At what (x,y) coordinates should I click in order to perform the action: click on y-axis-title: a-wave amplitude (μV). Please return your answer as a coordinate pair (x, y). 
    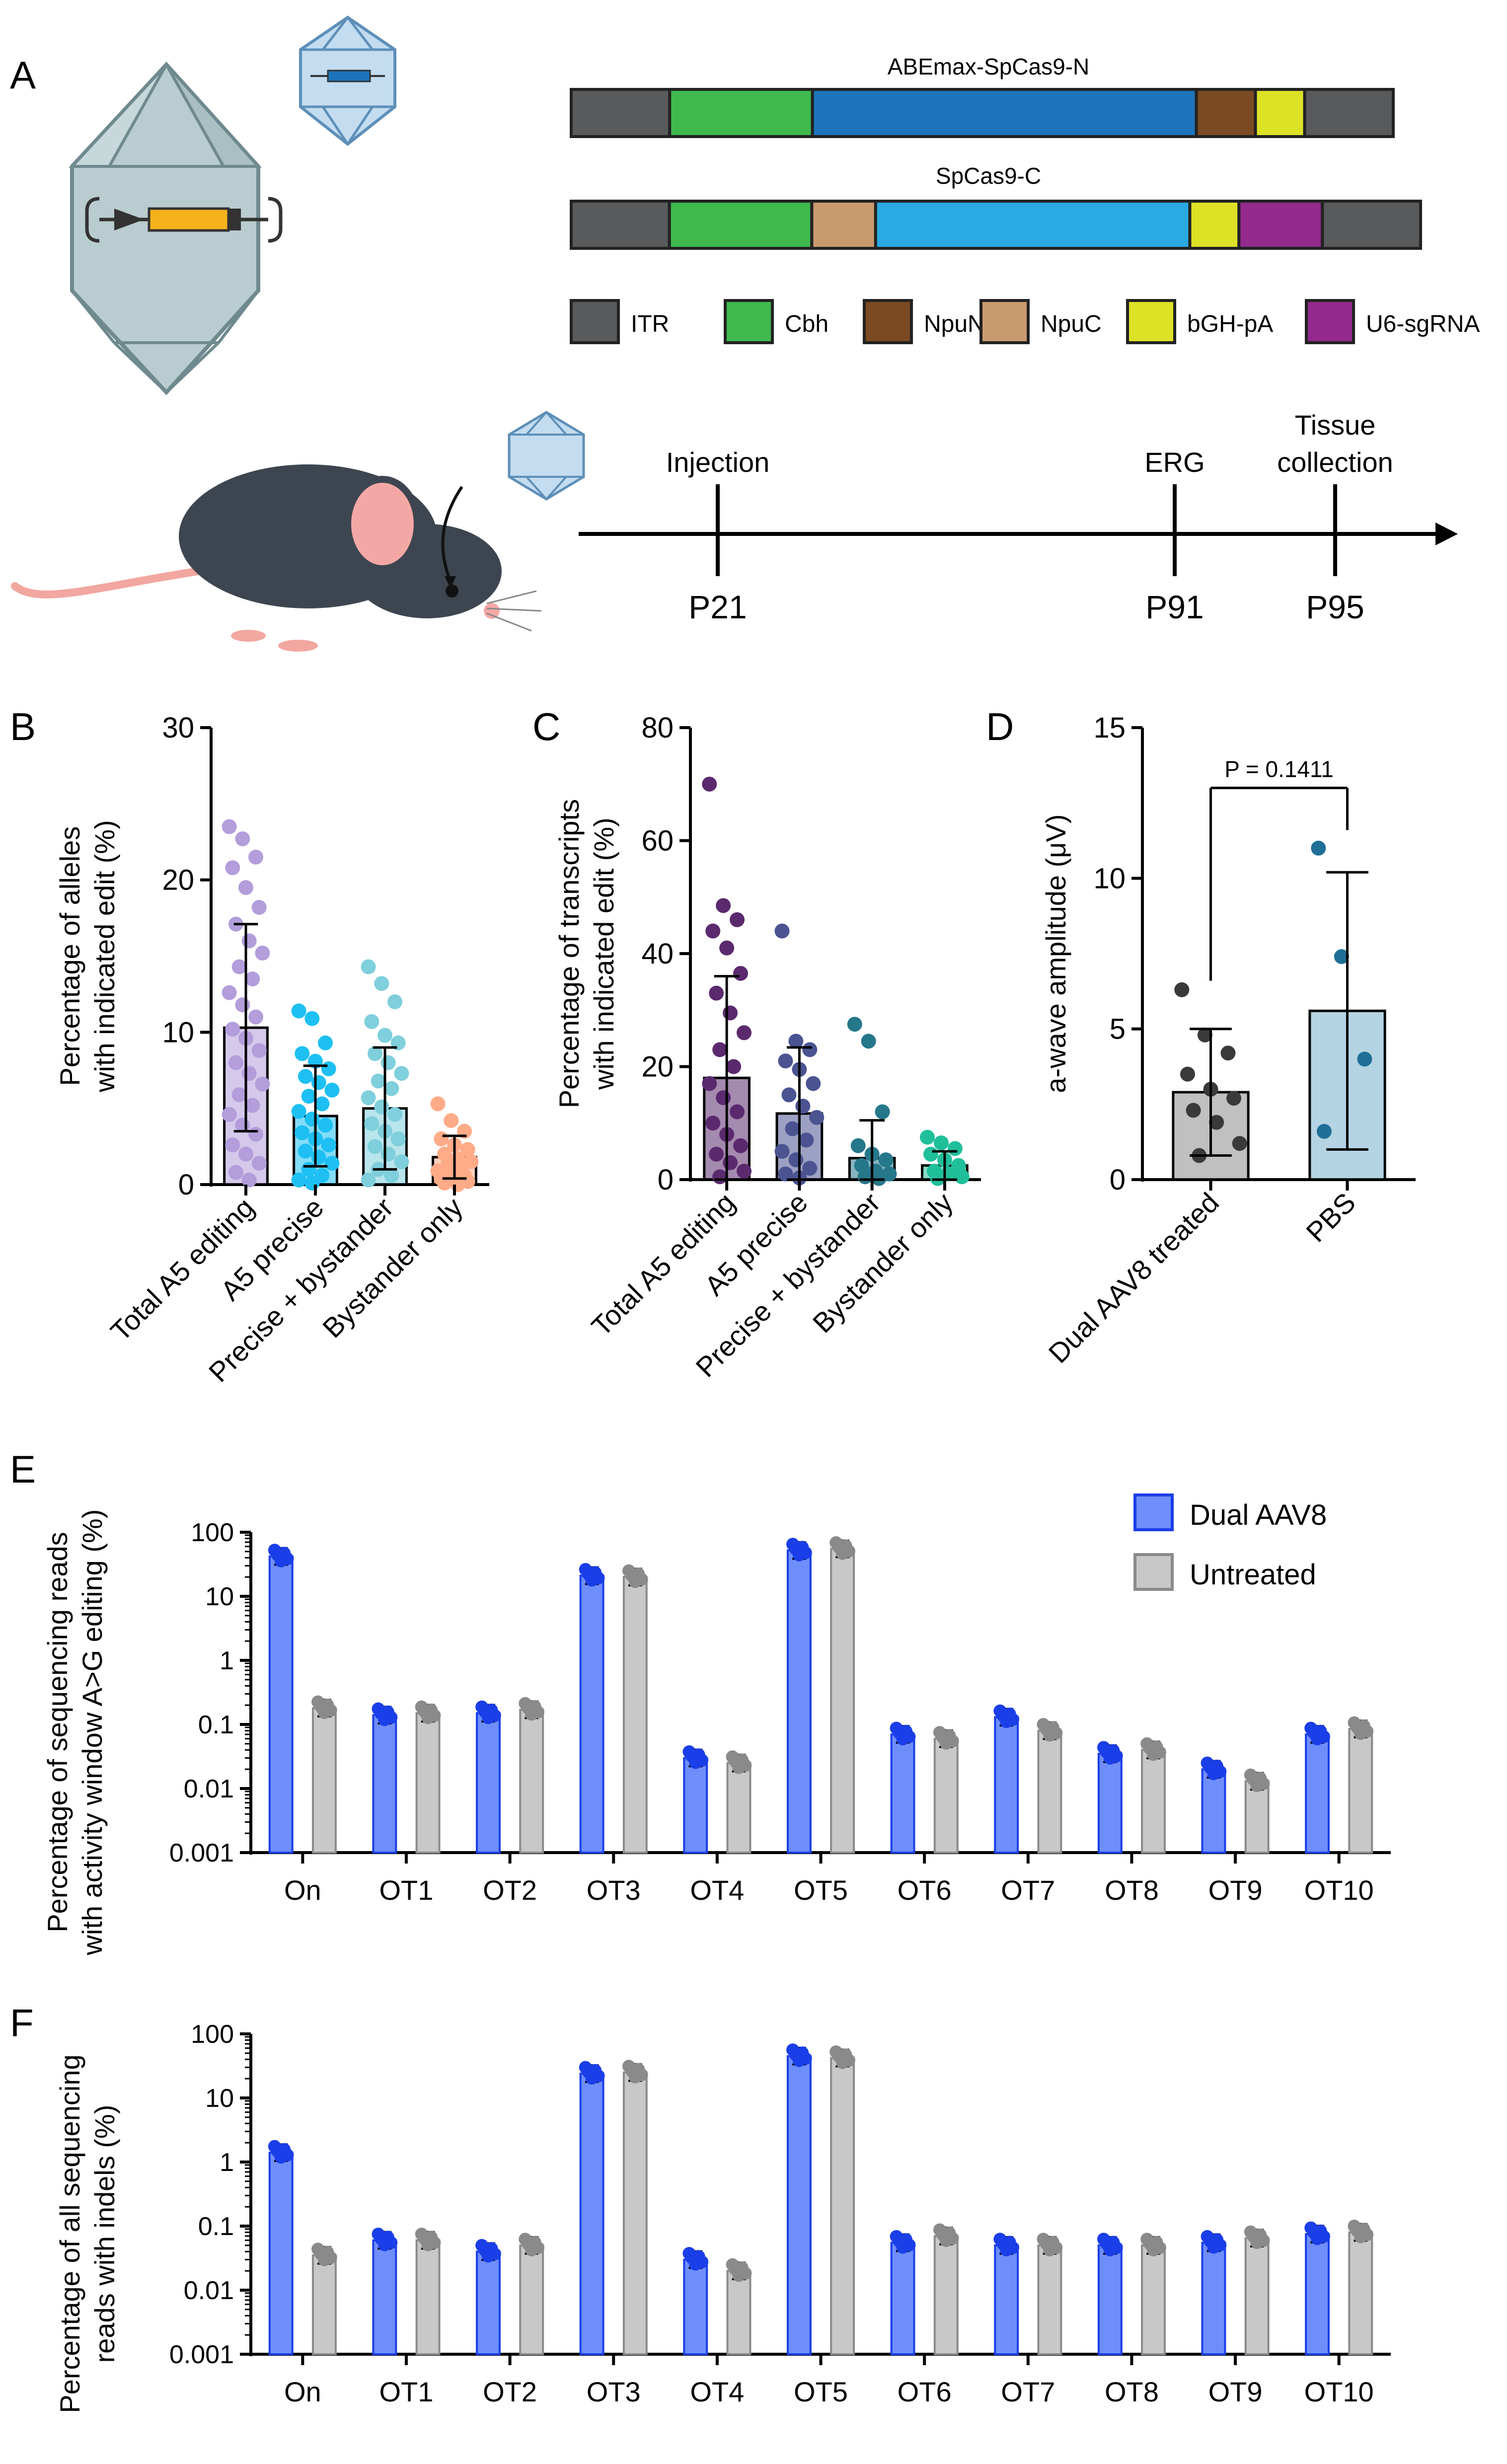
    Looking at the image, I should click on (1055, 954).